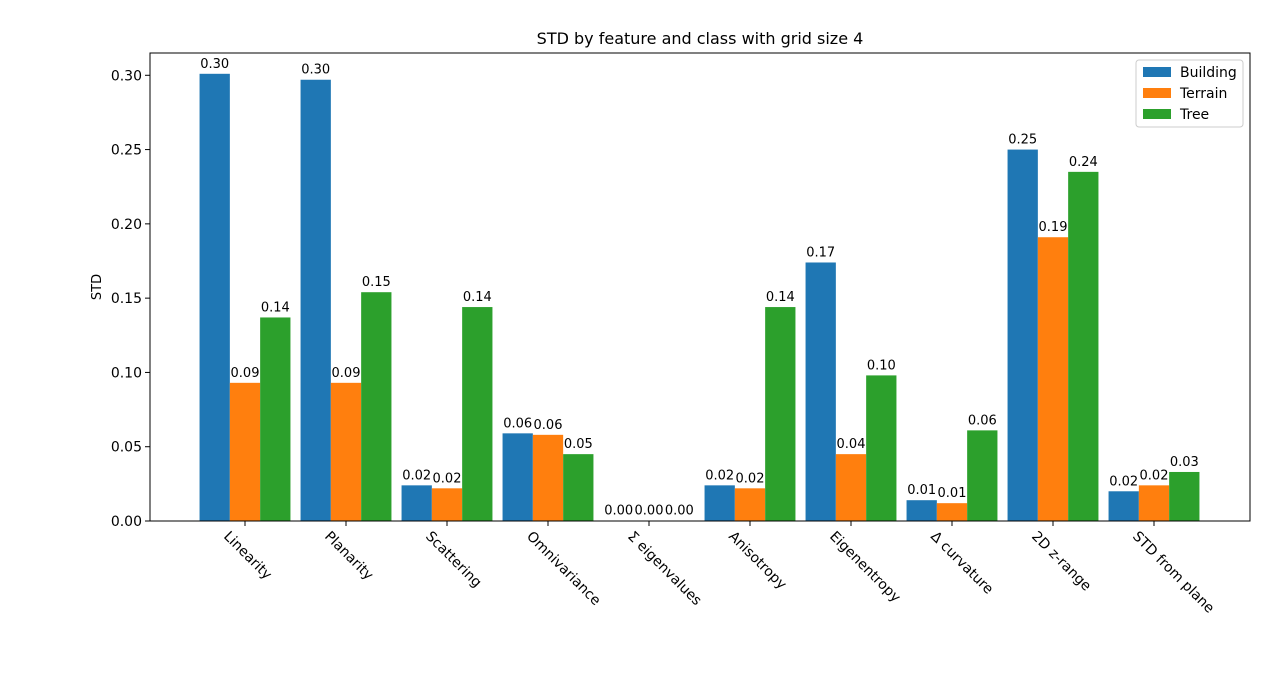 The width and height of the screenshot is (1280, 678). I want to click on y-tick-label: 0.25, so click(126, 151).